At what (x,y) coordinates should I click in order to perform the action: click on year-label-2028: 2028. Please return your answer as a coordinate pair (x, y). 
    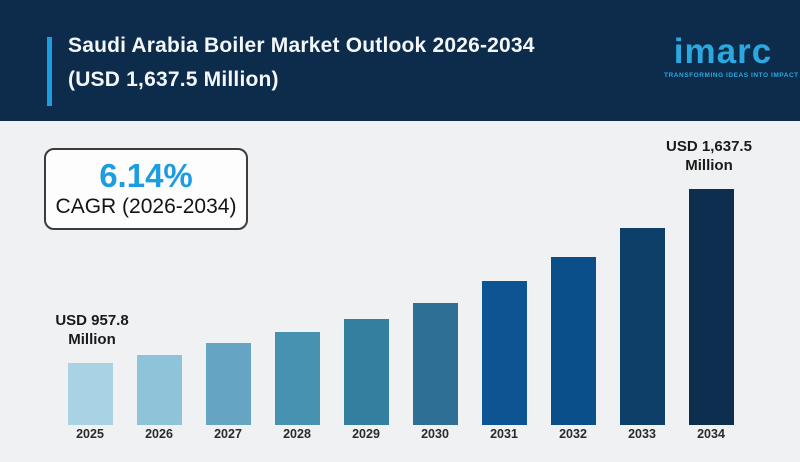
    Looking at the image, I should click on (297, 434).